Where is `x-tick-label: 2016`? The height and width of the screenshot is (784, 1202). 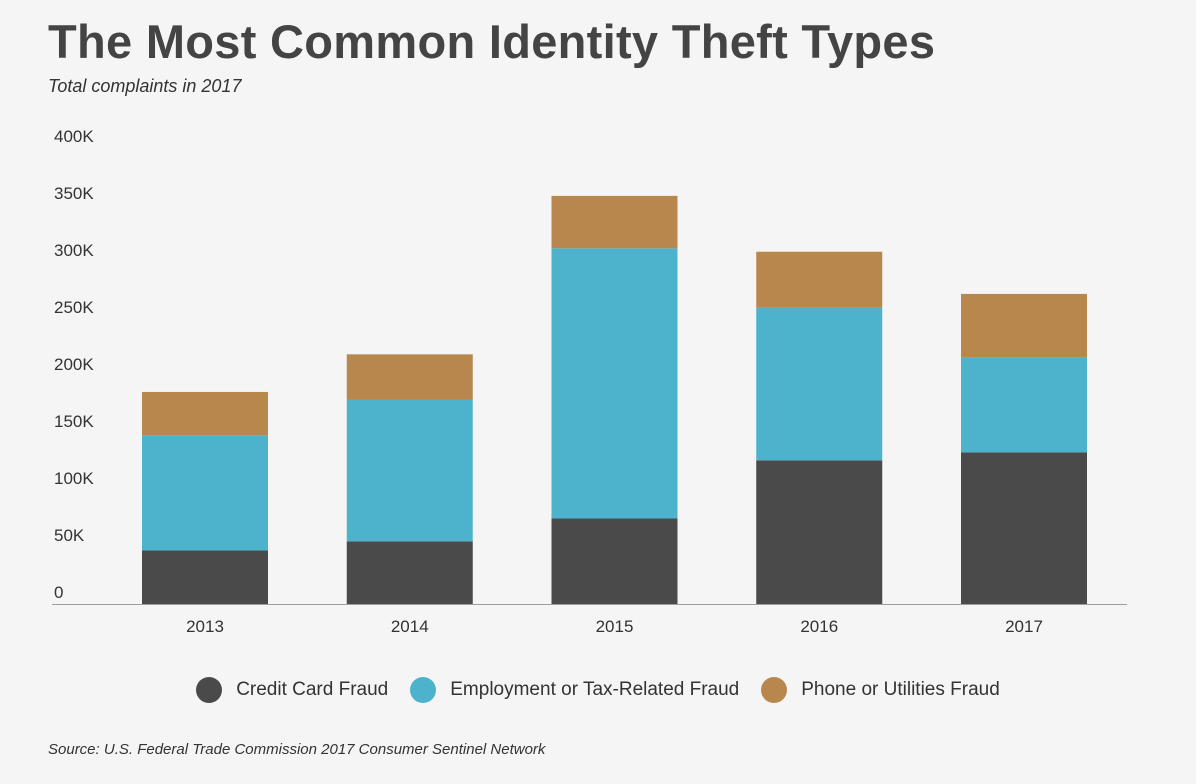 x-tick-label: 2016 is located at coordinates (819, 626).